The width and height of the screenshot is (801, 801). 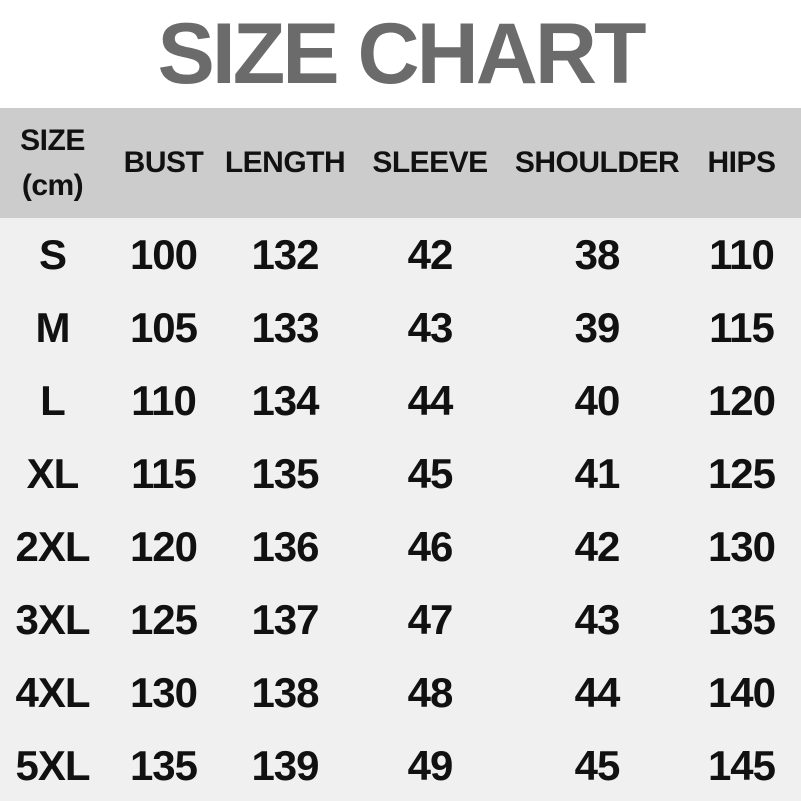 I want to click on measurement-value: 139, so click(x=285, y=765).